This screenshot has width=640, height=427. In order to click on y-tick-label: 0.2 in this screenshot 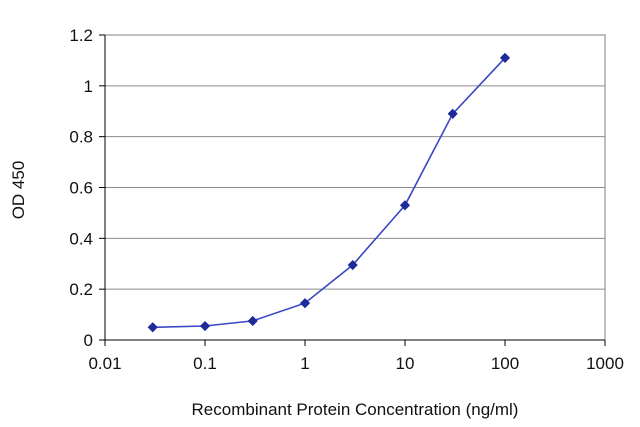, I will do `click(81, 289)`.